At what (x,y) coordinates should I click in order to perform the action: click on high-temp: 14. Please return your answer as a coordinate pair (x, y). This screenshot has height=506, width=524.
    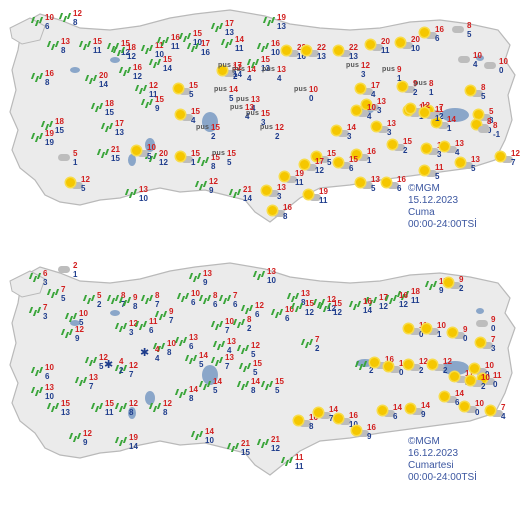
    Looking at the image, I should click on (233, 89).